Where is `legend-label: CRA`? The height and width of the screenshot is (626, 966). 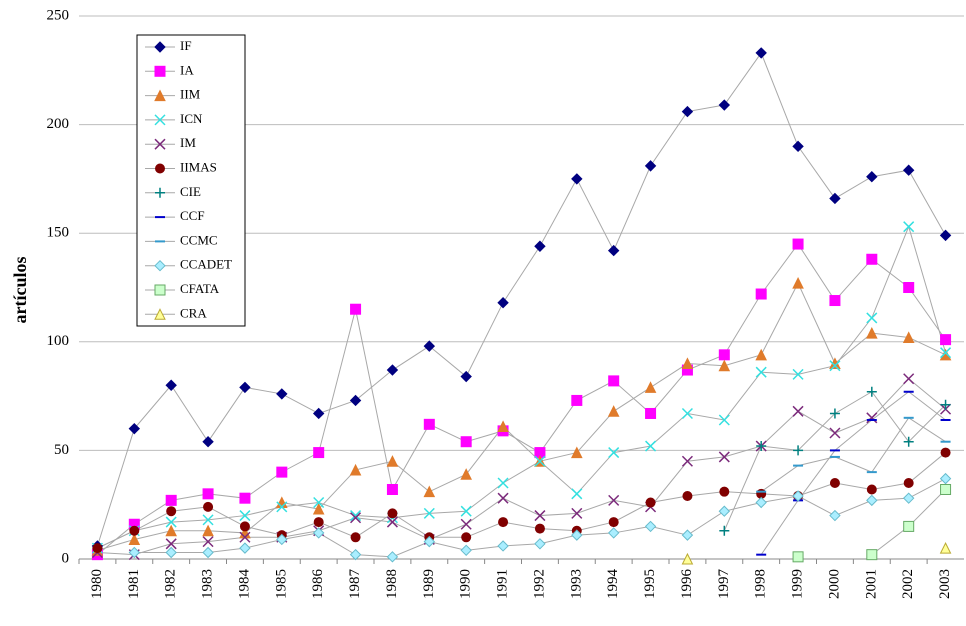 legend-label: CRA is located at coordinates (193, 312).